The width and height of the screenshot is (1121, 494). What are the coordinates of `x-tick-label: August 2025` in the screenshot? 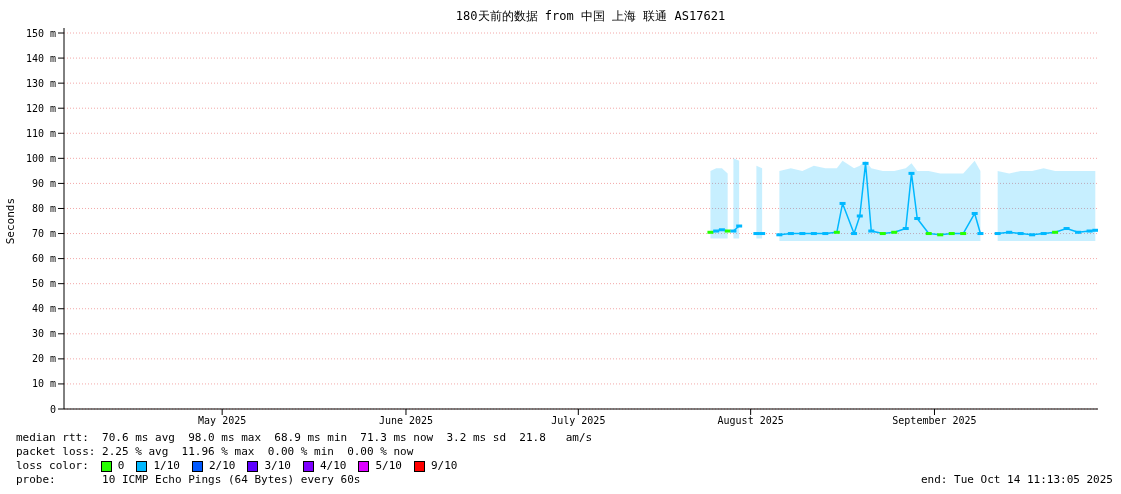 It's located at (750, 421).